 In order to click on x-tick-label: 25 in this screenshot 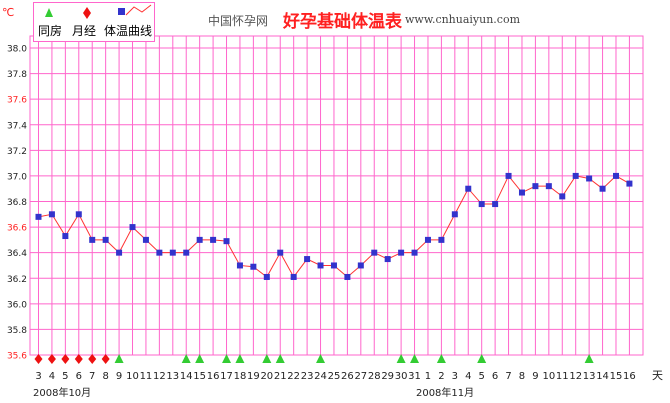, I will do `click(334, 376)`.